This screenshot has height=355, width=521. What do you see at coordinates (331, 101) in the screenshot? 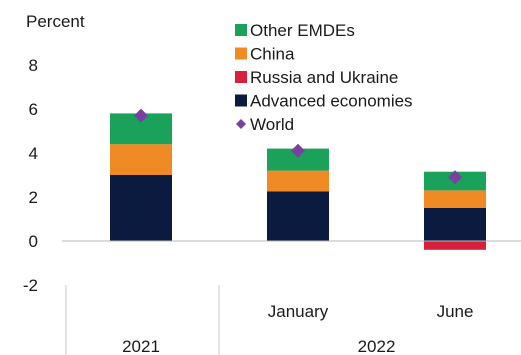
I see `legend-label-advanced-economies: Advanced economies` at bounding box center [331, 101].